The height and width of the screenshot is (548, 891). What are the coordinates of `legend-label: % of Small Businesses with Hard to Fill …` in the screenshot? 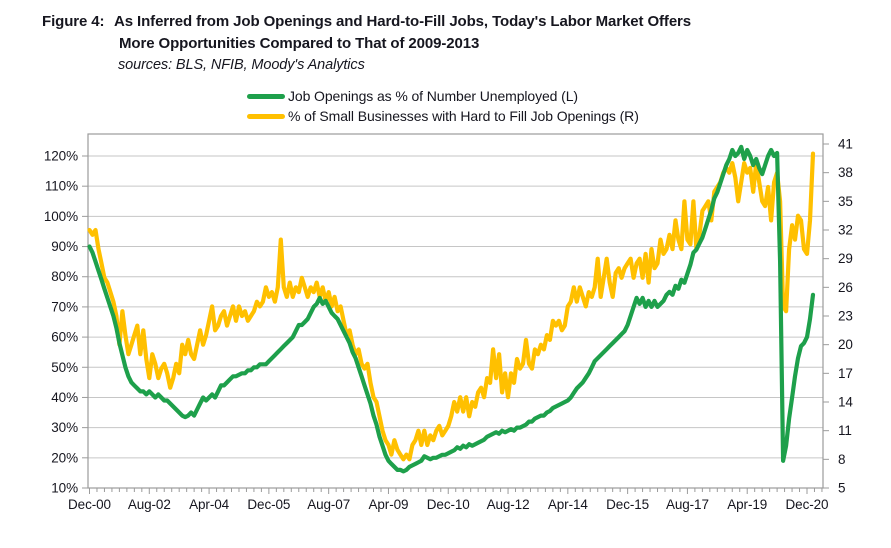 It's located at (463, 116).